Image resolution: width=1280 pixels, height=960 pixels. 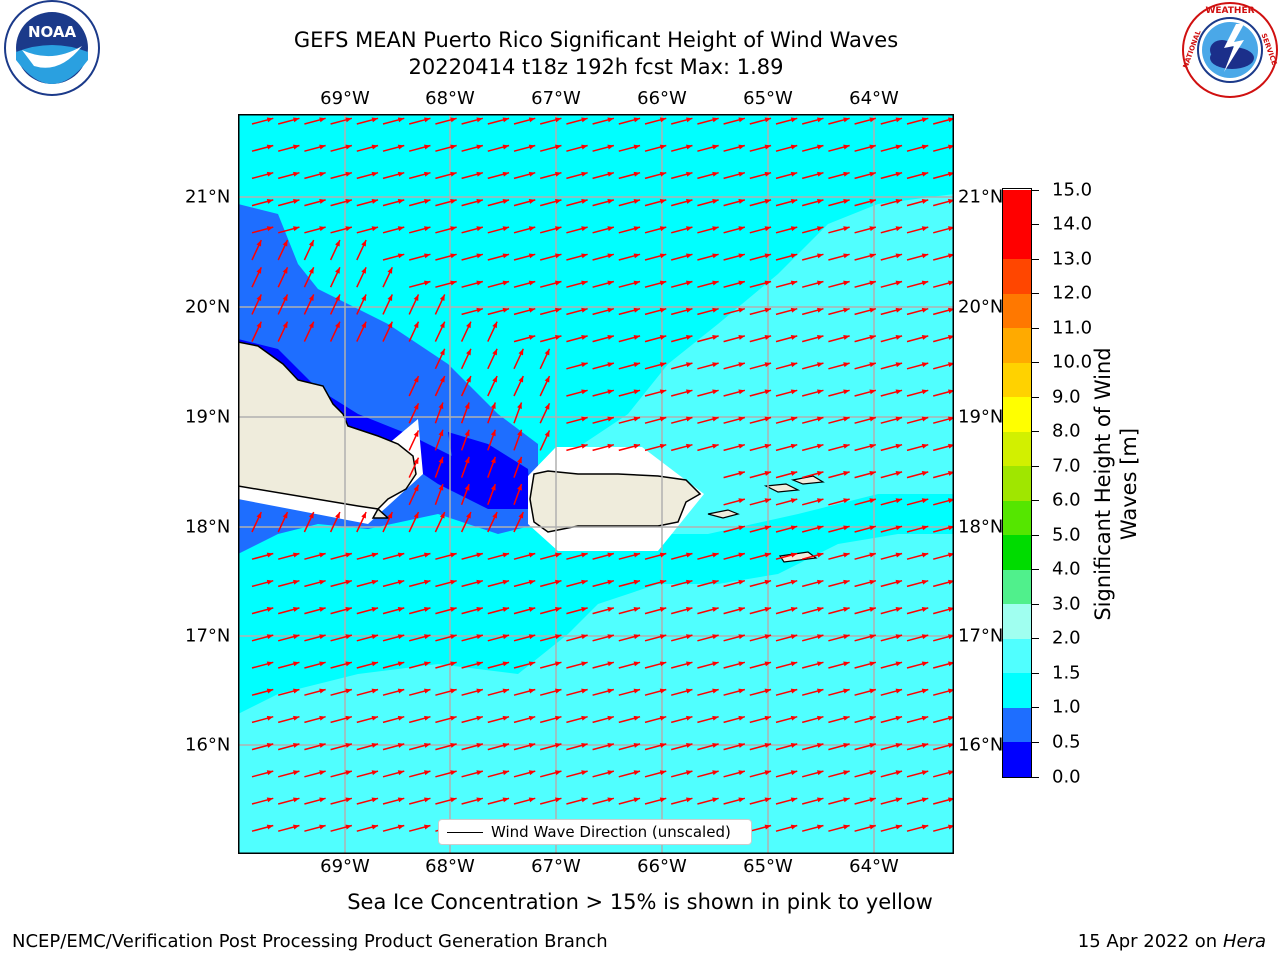 What do you see at coordinates (981, 307) in the screenshot?
I see `lat-label-right: 20°N` at bounding box center [981, 307].